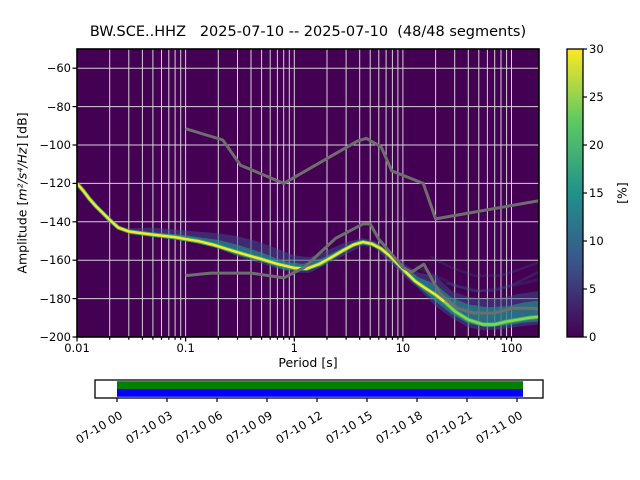 The image size is (640, 480). I want to click on colorbar-label: [%], so click(622, 193).